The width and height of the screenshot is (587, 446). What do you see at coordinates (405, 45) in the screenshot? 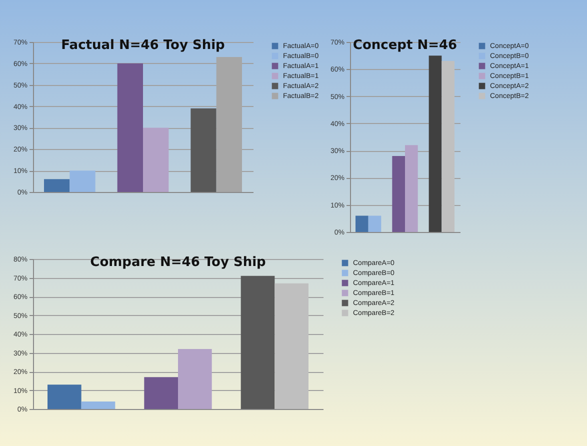
I see `chart-title: Concept N=46` at bounding box center [405, 45].